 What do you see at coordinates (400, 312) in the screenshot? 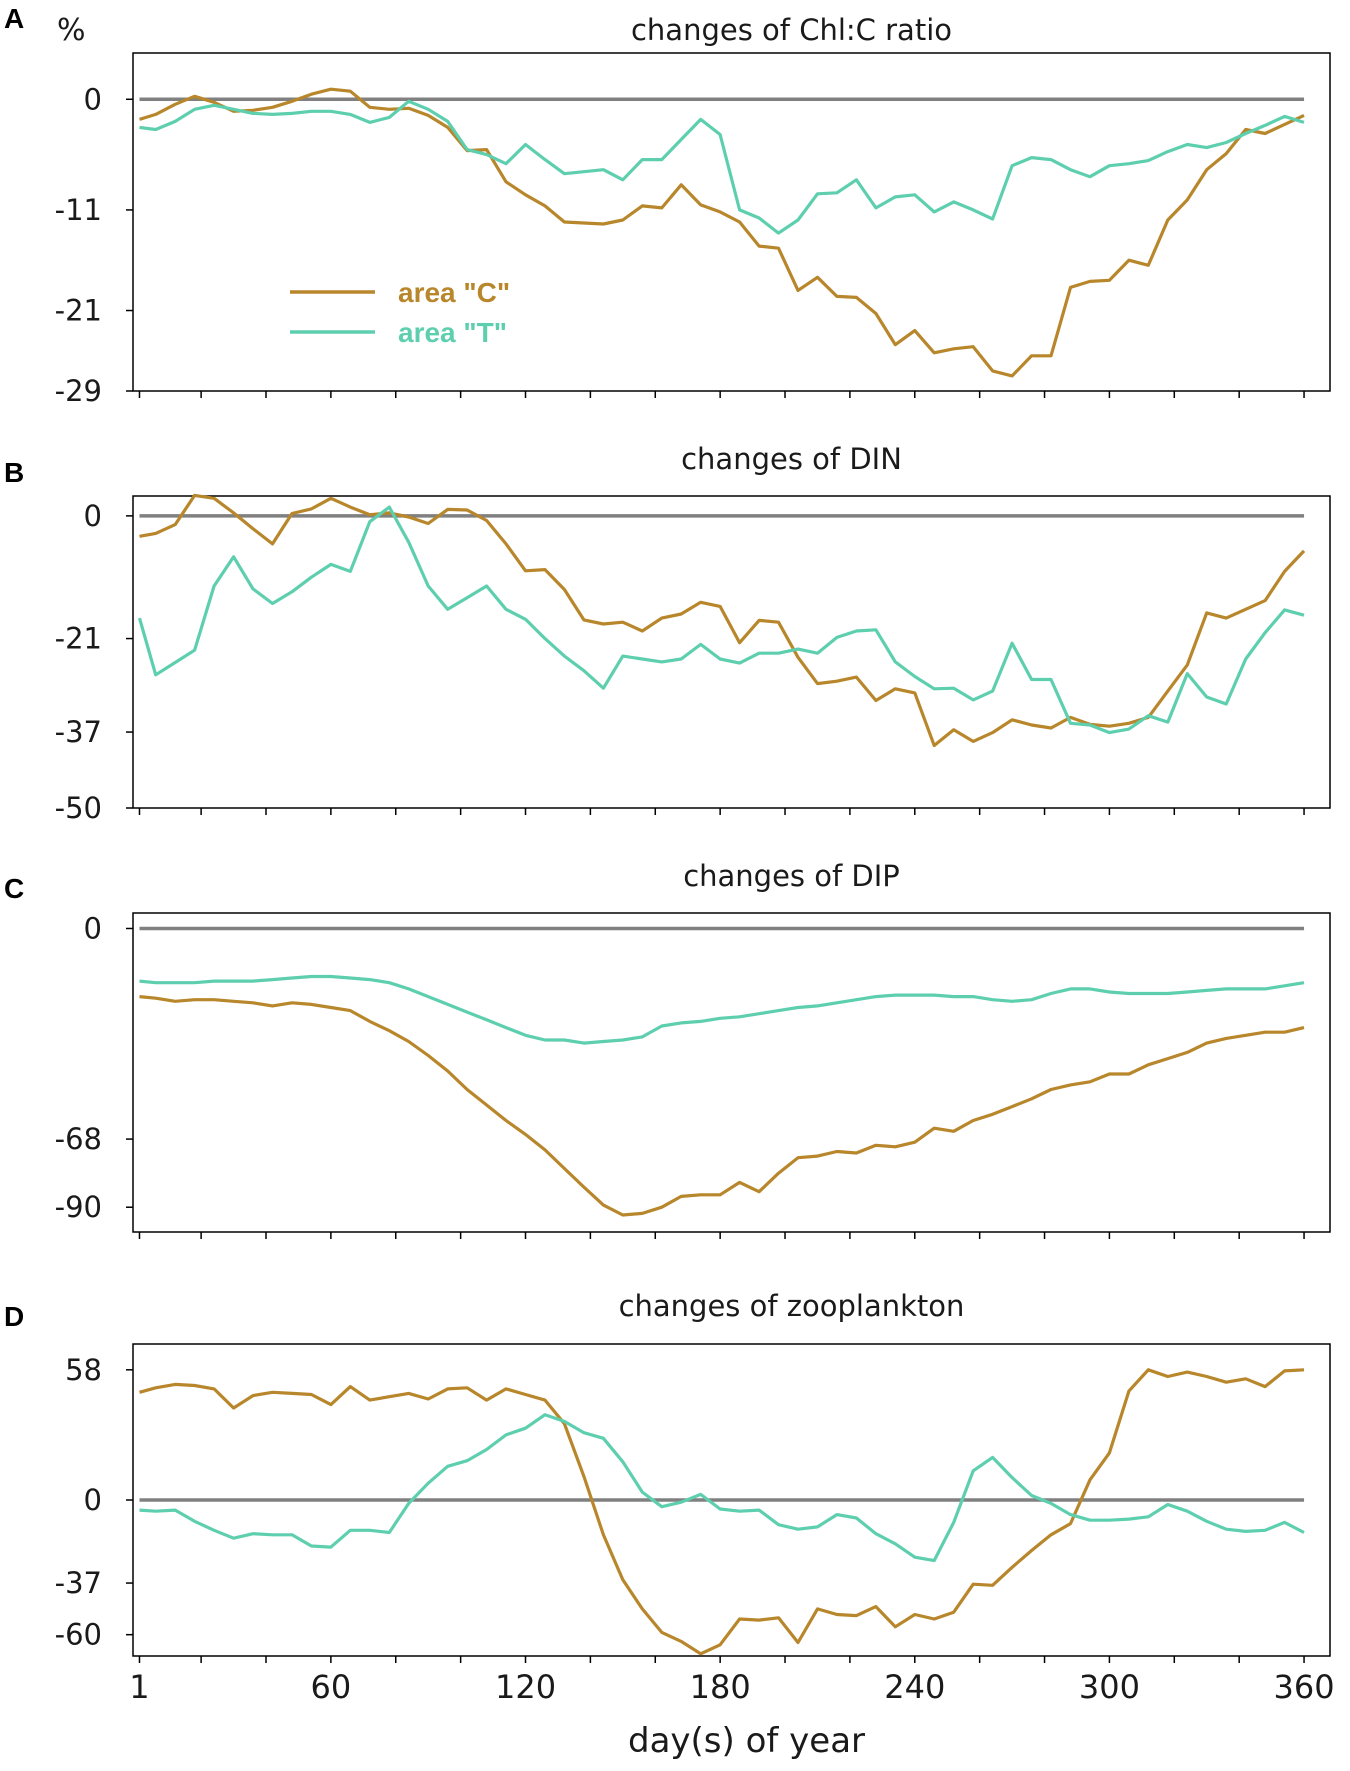
I see `legend: area "C" area "T"` at bounding box center [400, 312].